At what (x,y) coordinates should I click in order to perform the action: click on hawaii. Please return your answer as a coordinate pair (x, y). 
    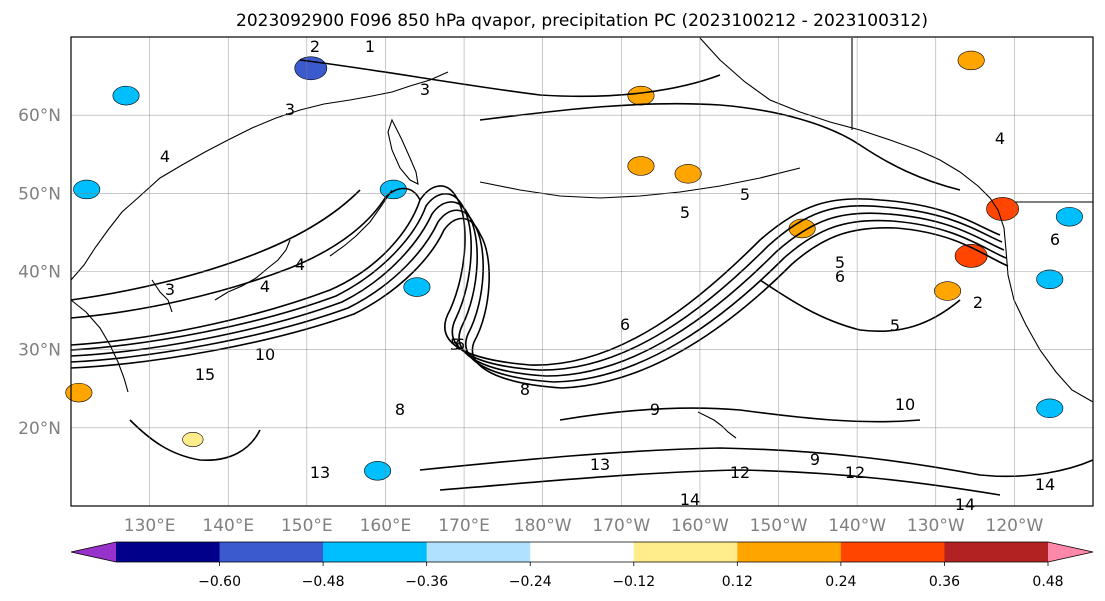
    Looking at the image, I should click on (717, 425).